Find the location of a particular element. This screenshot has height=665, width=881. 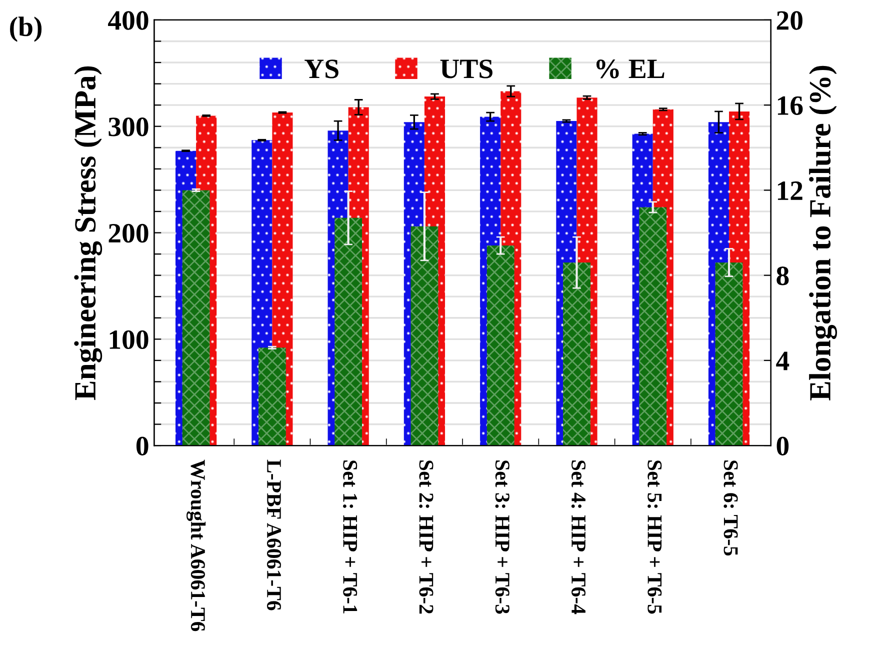

legend-label: YS is located at coordinates (321, 69).